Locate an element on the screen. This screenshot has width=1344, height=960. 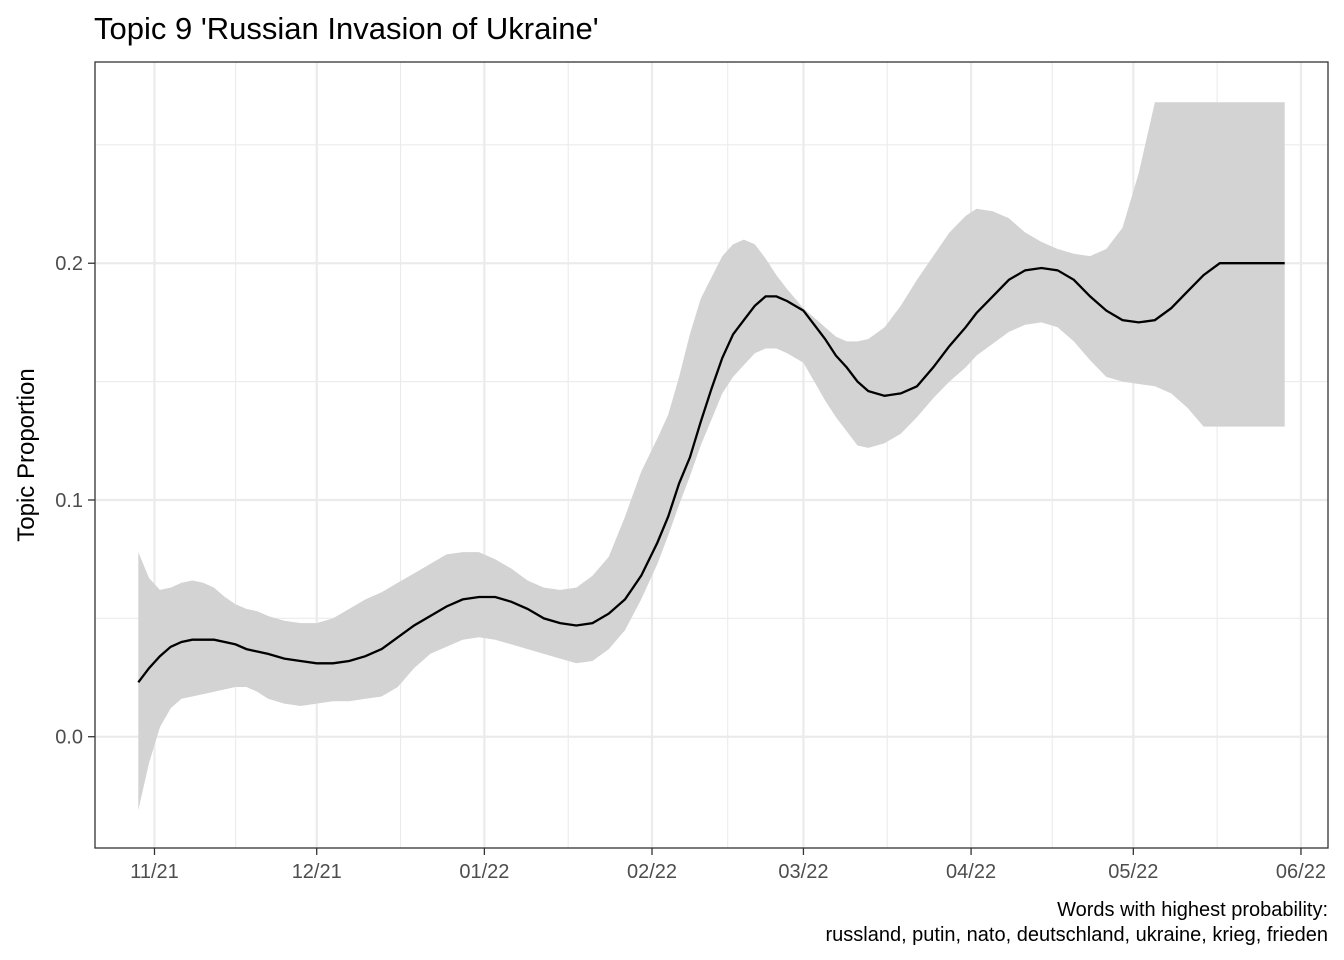
y-tick-label: 0.2 is located at coordinates (69, 264).